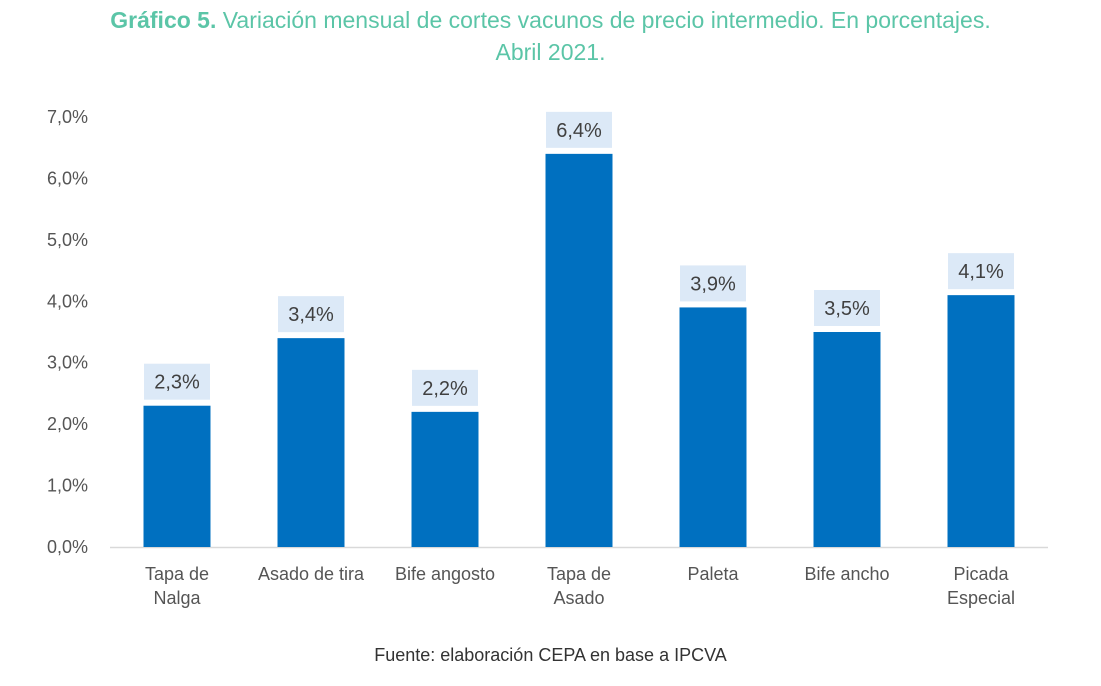  What do you see at coordinates (67, 424) in the screenshot?
I see `y-tick-label: 2,0%` at bounding box center [67, 424].